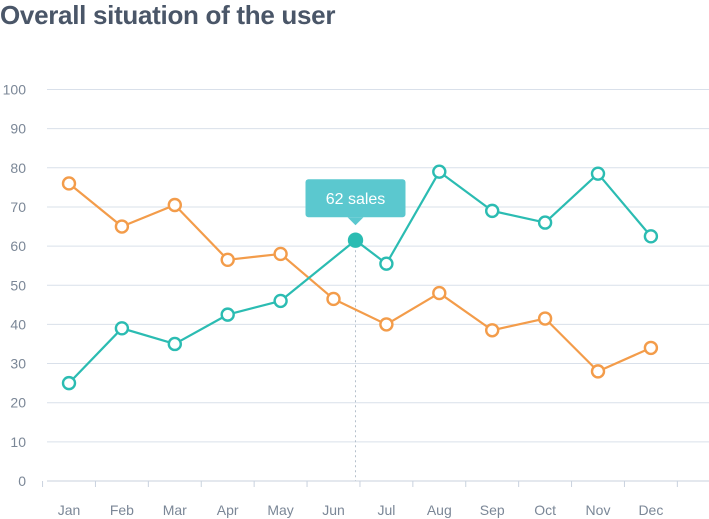  Describe the element at coordinates (355, 240) in the screenshot. I see `active-data-point` at that location.